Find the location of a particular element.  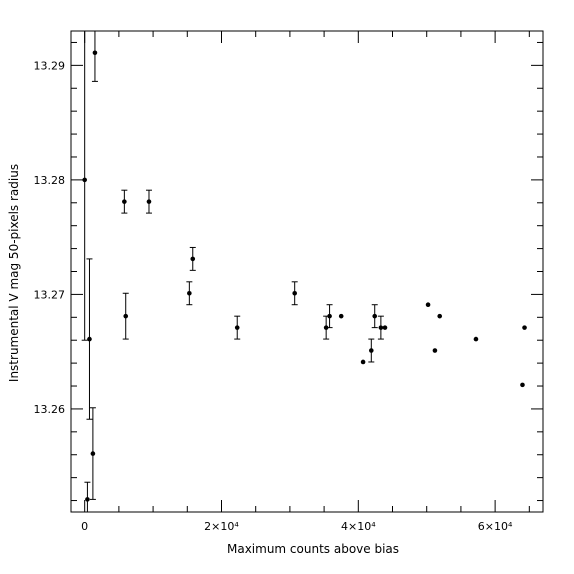

y-axis-label: Instrumental V mag 50-pixels radius is located at coordinates (14, 273).